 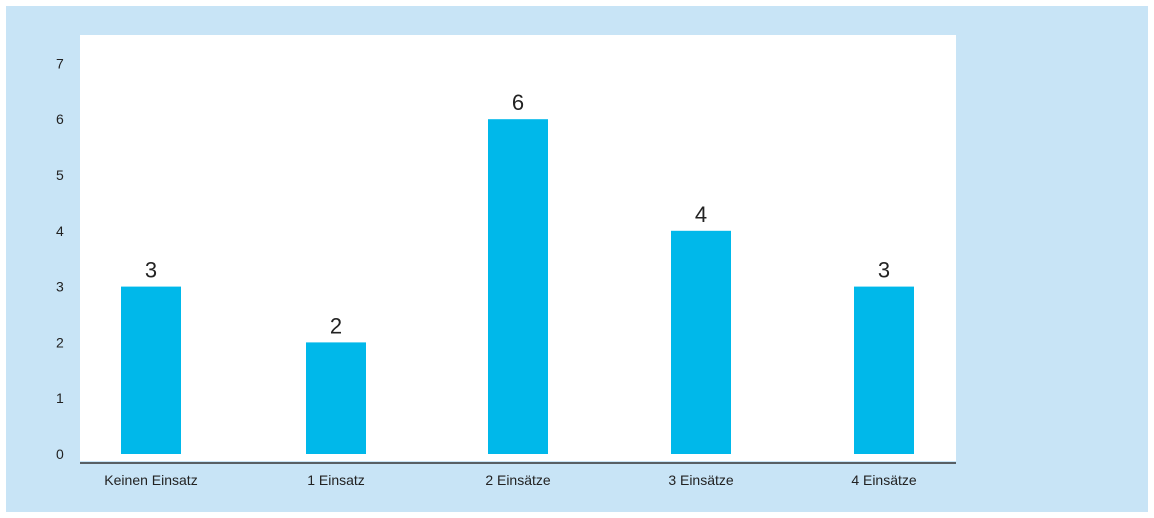 What do you see at coordinates (60, 119) in the screenshot?
I see `y-tick-label: 6` at bounding box center [60, 119].